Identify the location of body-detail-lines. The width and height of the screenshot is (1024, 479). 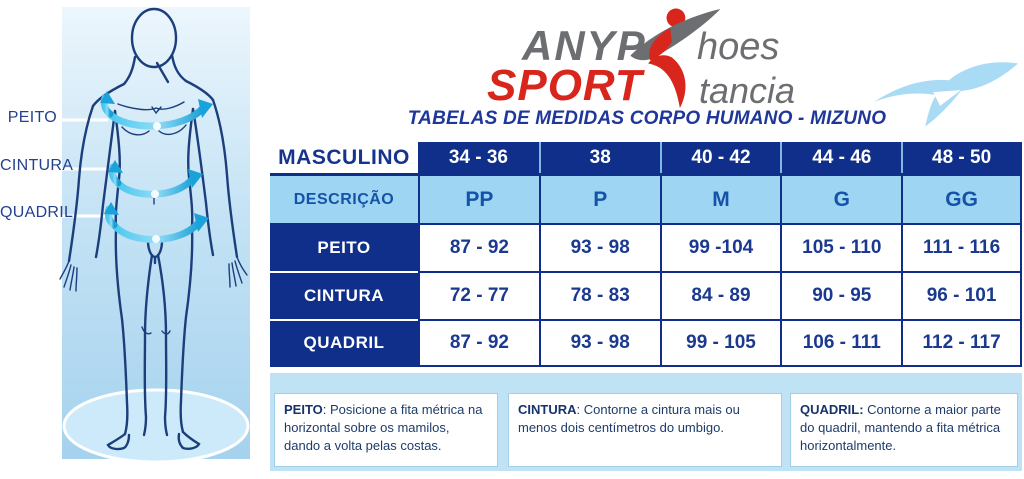
(153, 218).